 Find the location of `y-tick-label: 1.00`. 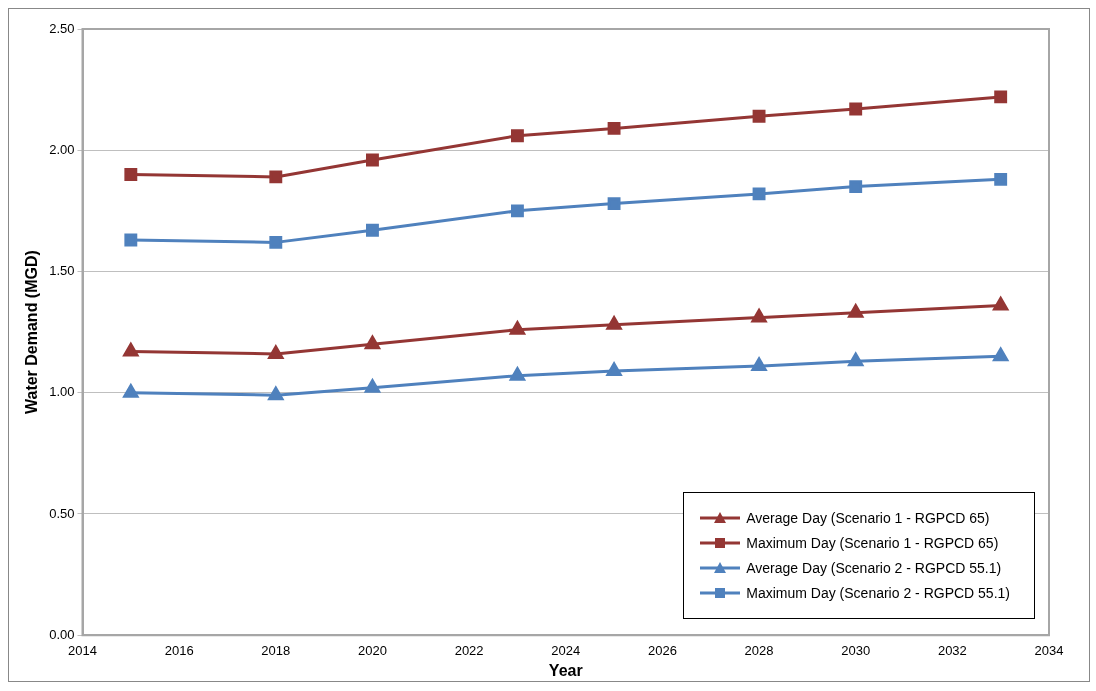

y-tick-label: 1.00 is located at coordinates (62, 392).